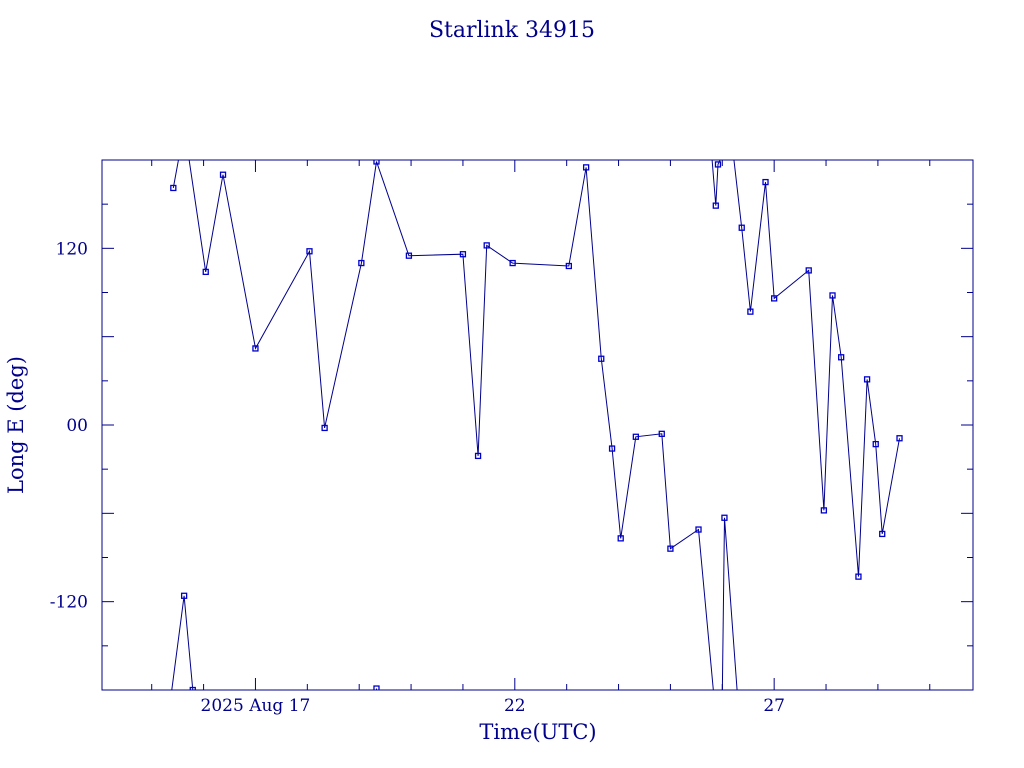  Describe the element at coordinates (537, 732) in the screenshot. I see `x-axis-label: Time(UTC)` at that location.